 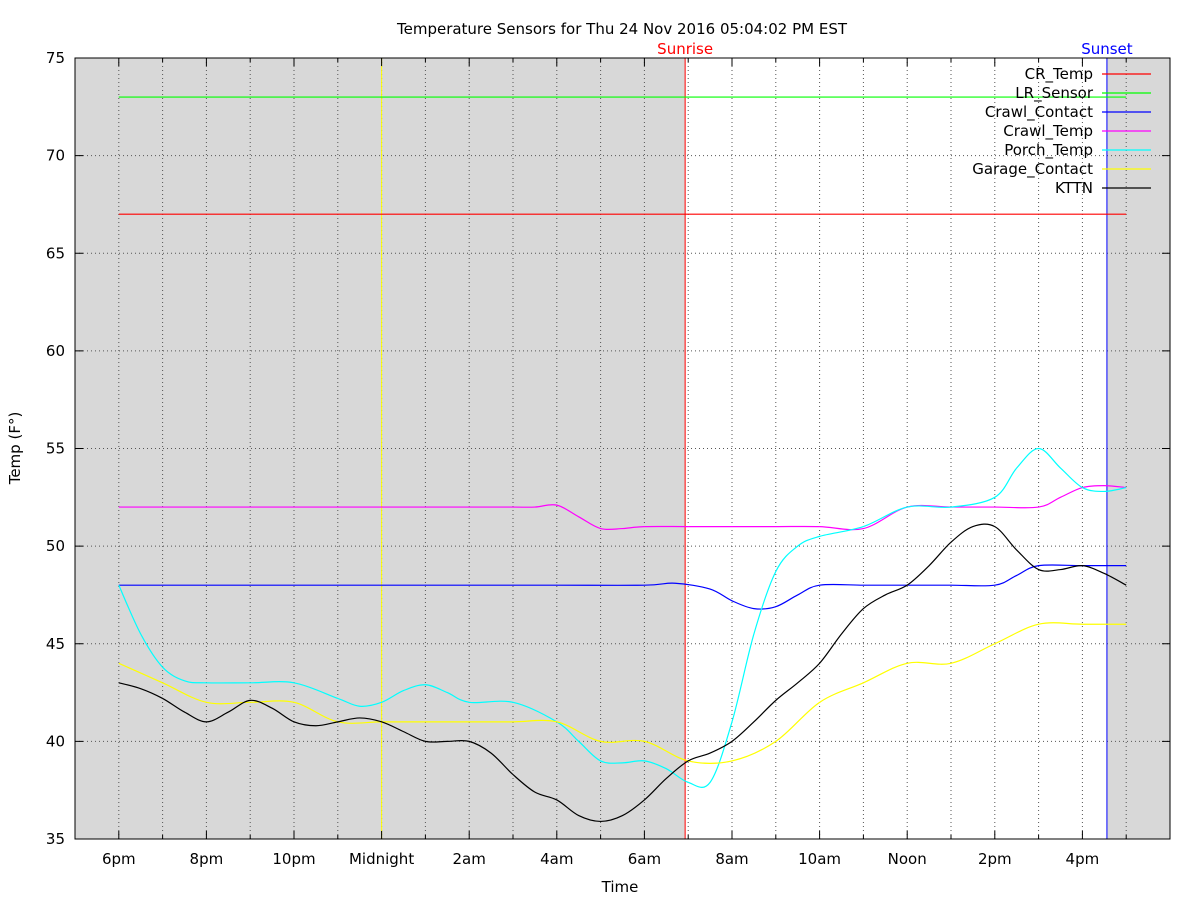 What do you see at coordinates (1059, 74) in the screenshot?
I see `legend-label-cr-temp: CR_Temp` at bounding box center [1059, 74].